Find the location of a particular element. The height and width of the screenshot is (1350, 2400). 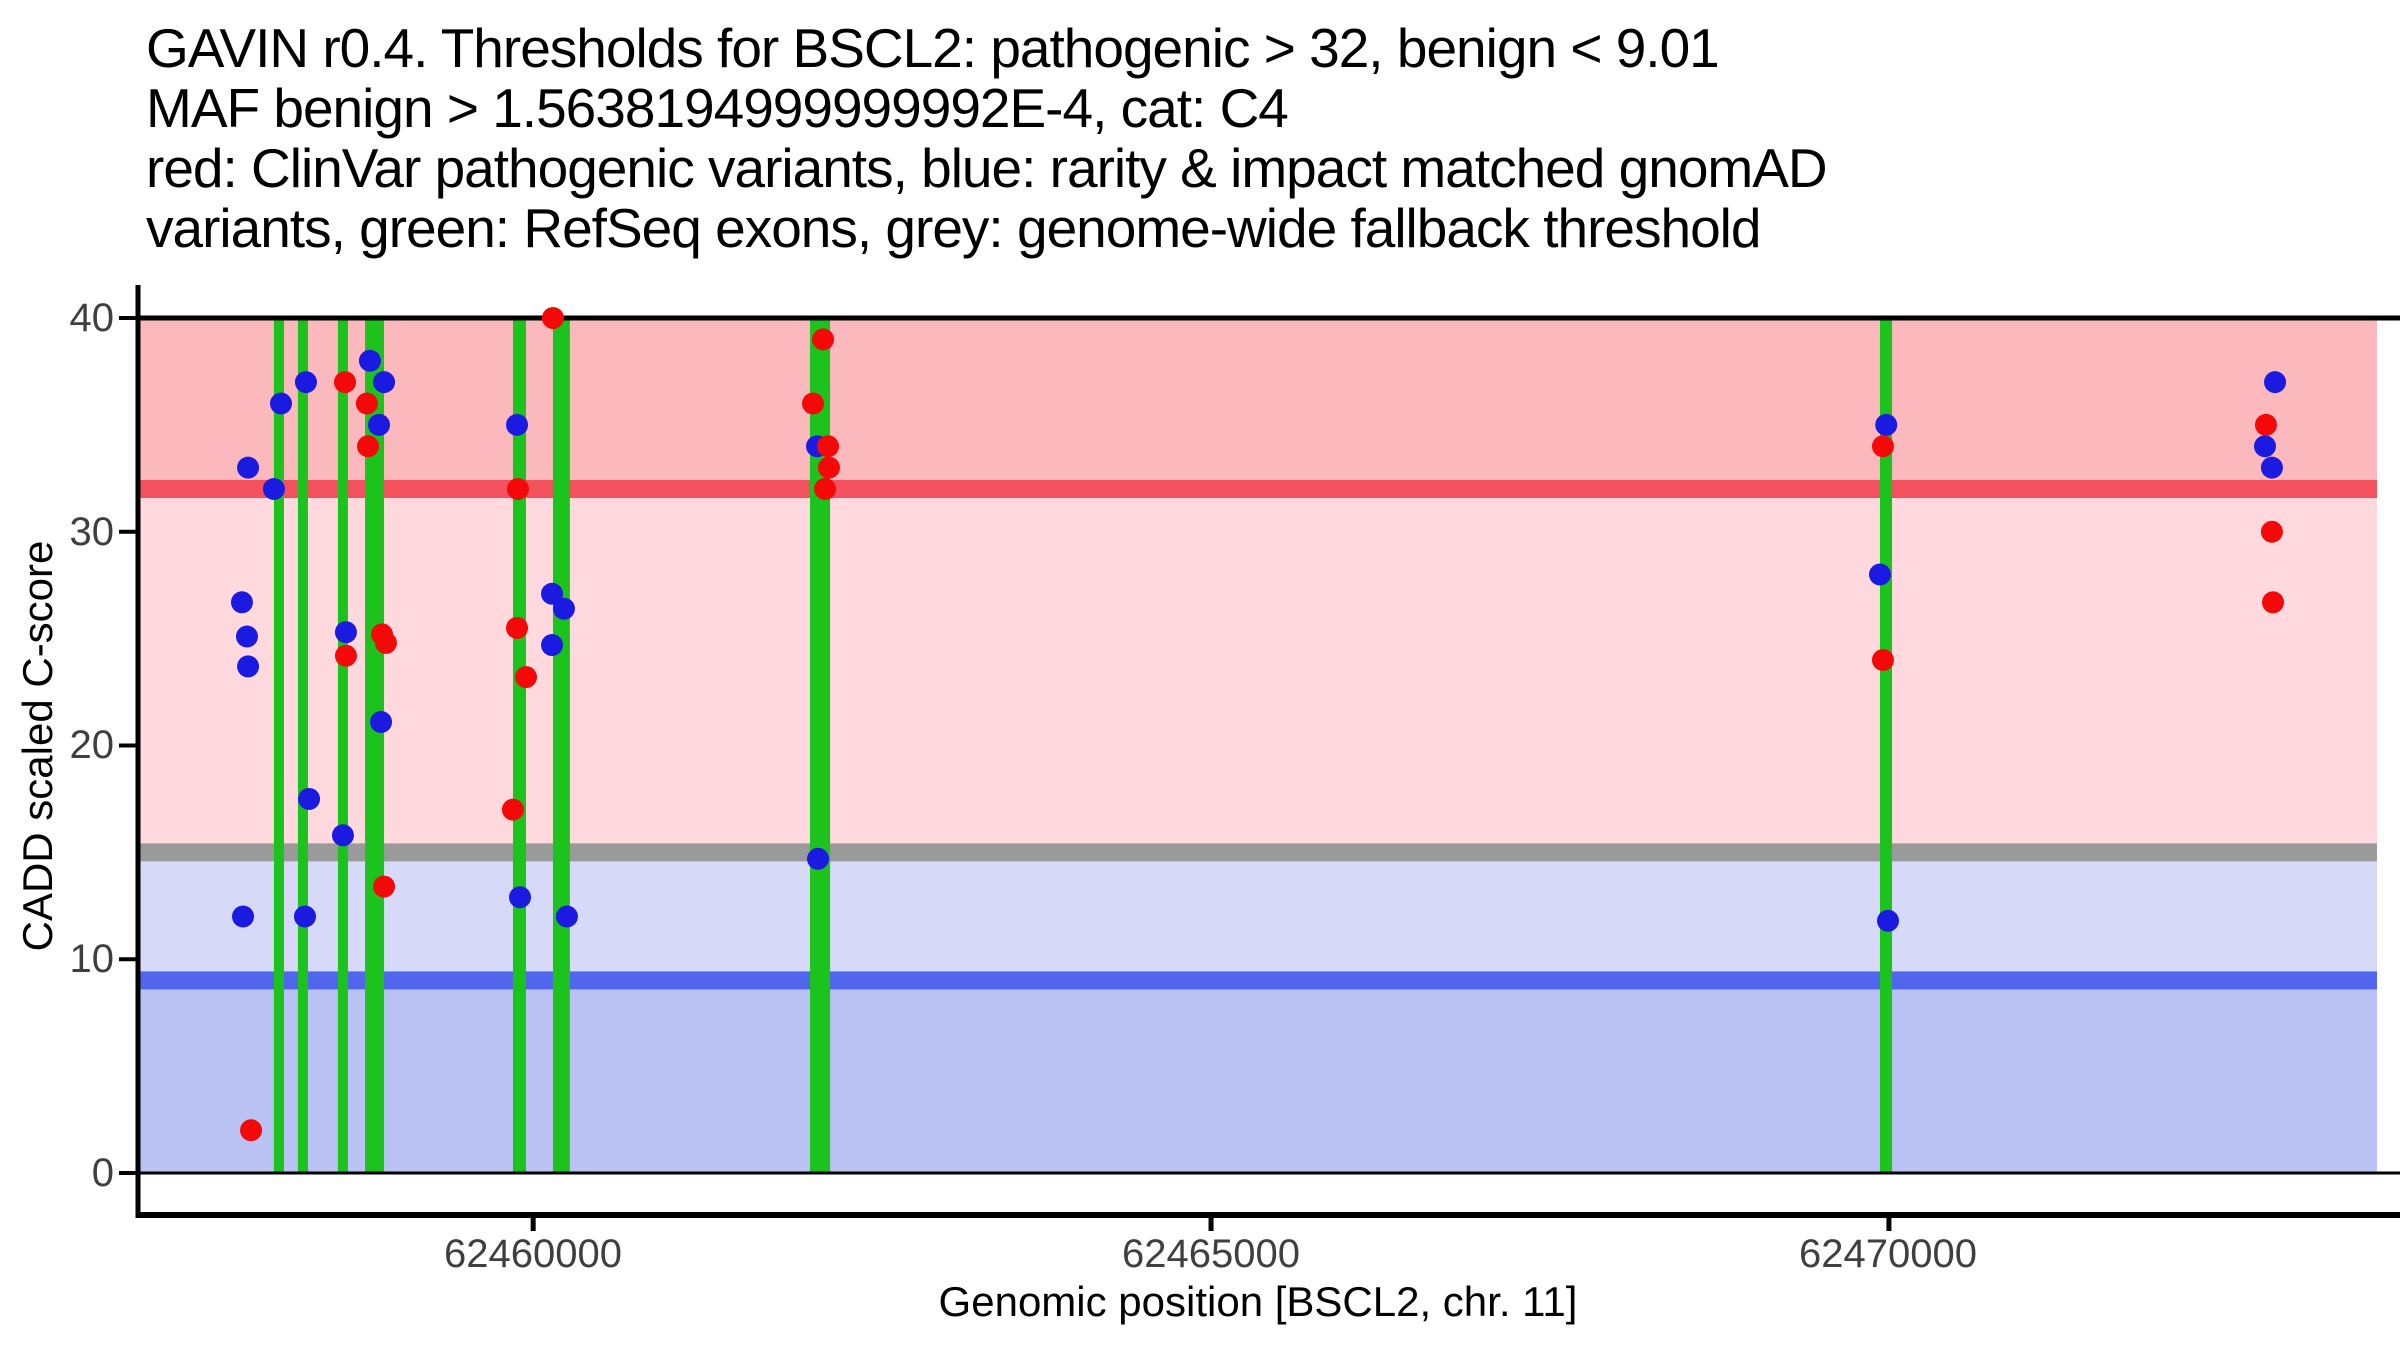

band-benign-zone is located at coordinates (1258, 1076).